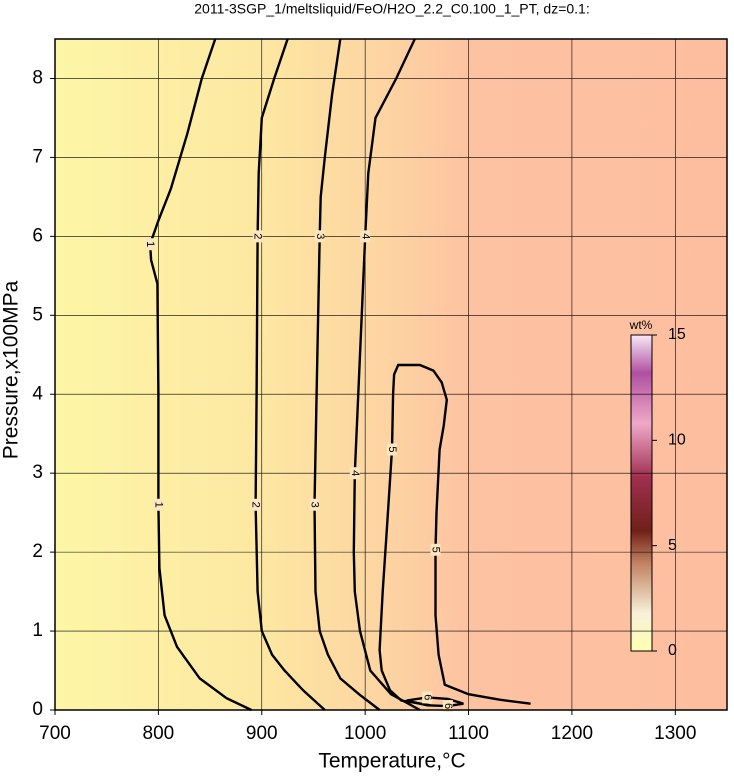 The image size is (734, 781). Describe the element at coordinates (55, 733) in the screenshot. I see `x-tick-label: 700` at that location.